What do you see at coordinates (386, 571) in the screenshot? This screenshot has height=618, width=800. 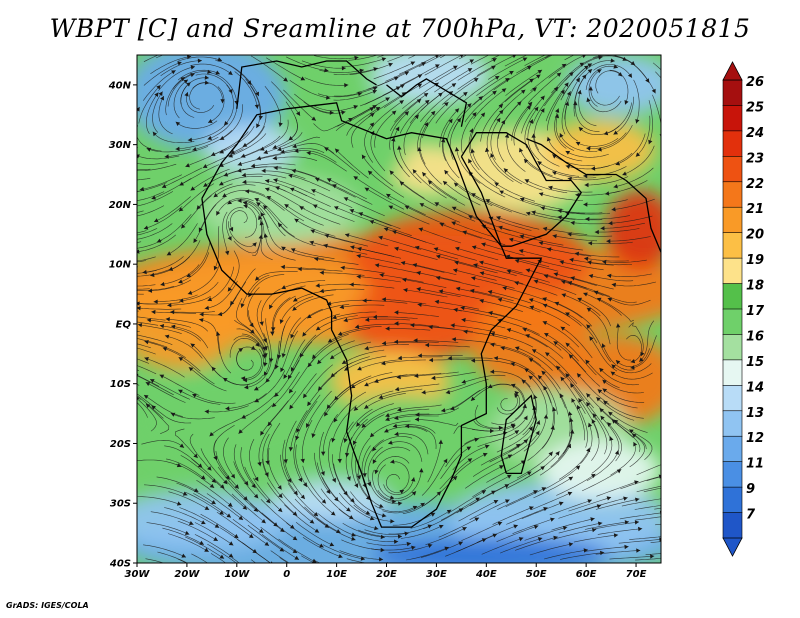 I see `longitude-axis: 30W 20W 10W 0 10E 20E 30E 40E 50E 60E 70E` at bounding box center [386, 571].